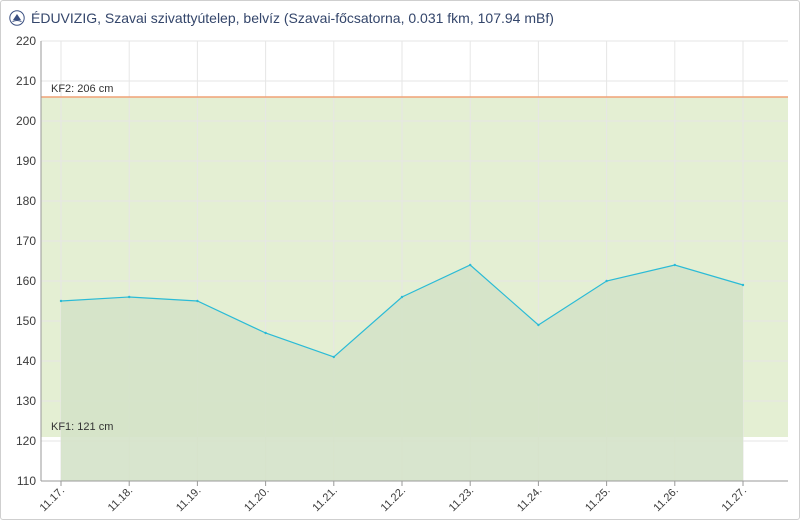 The image size is (800, 520). I want to click on eduvizig-logo-icon, so click(17, 18).